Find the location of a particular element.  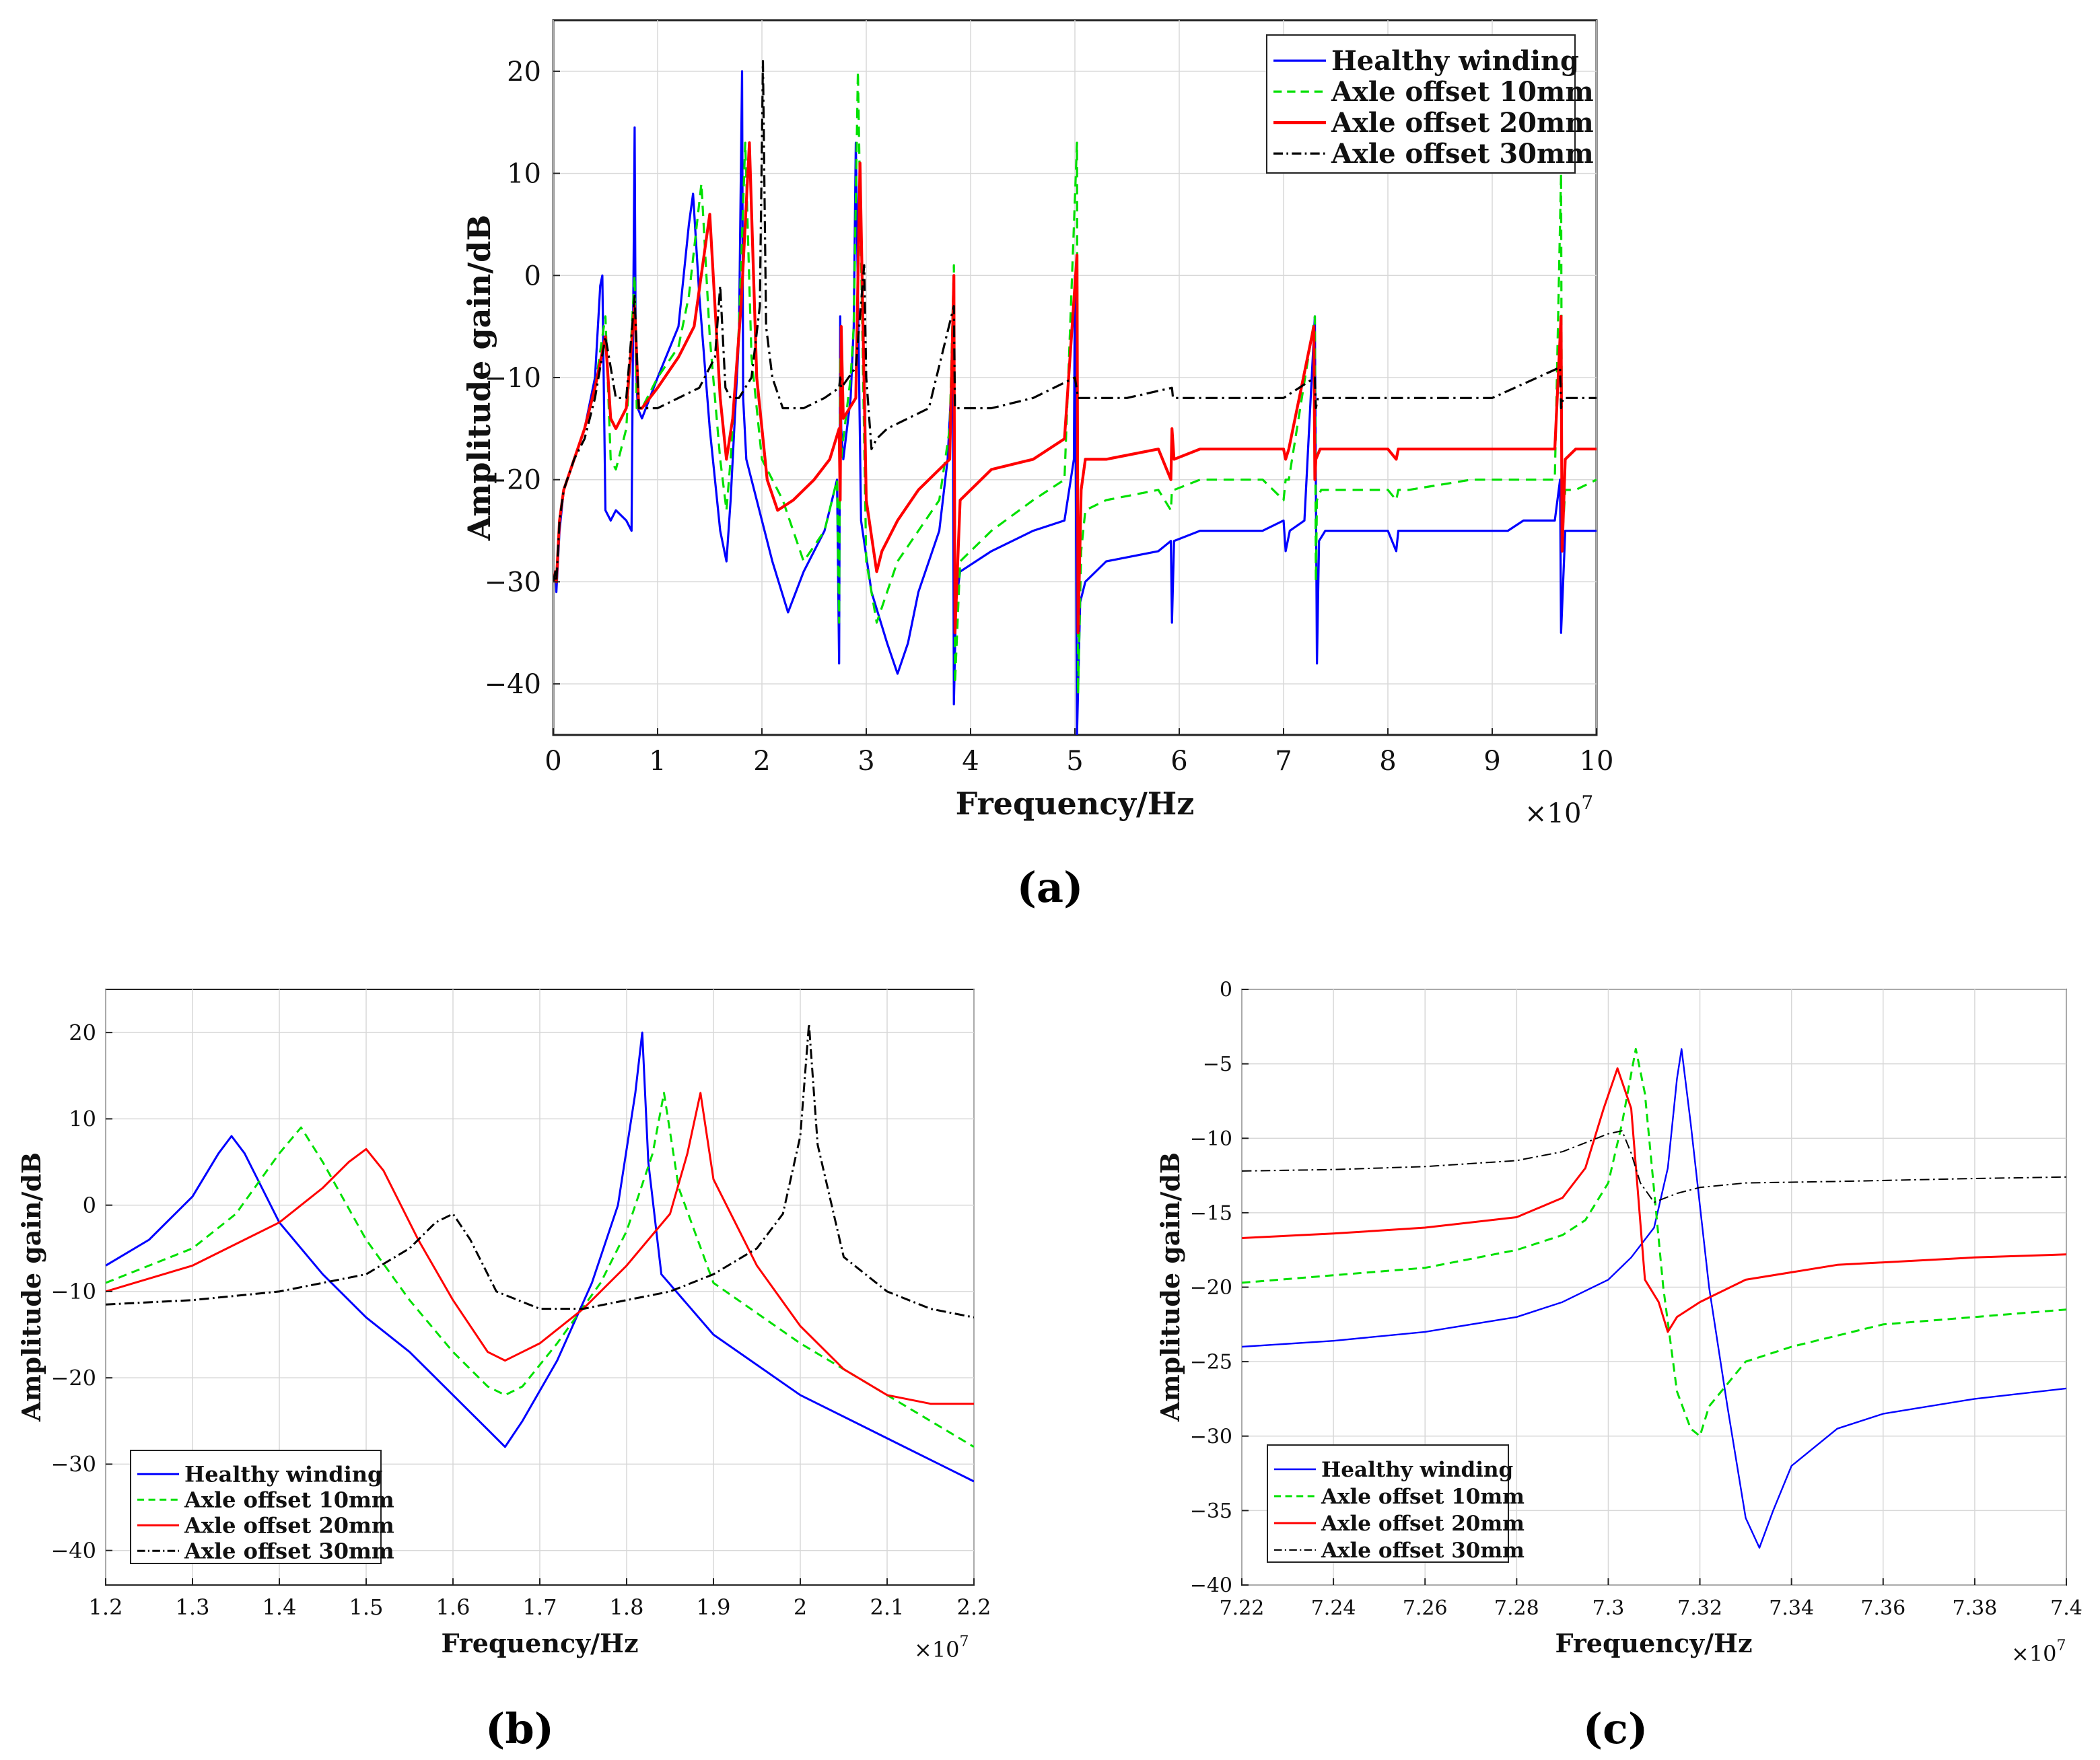

y-axis-label-c: Amplitude gain/dB is located at coordinates (1170, 1287).